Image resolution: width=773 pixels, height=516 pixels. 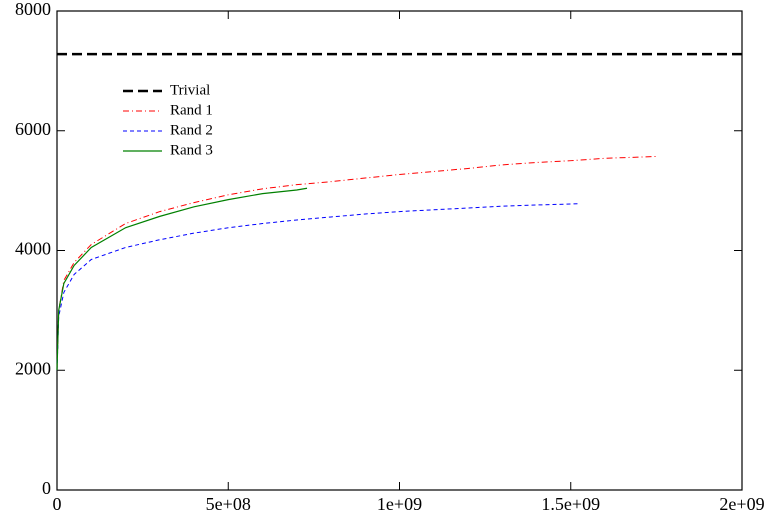 I want to click on x-tick-label: 1.5e+09, so click(x=570, y=504).